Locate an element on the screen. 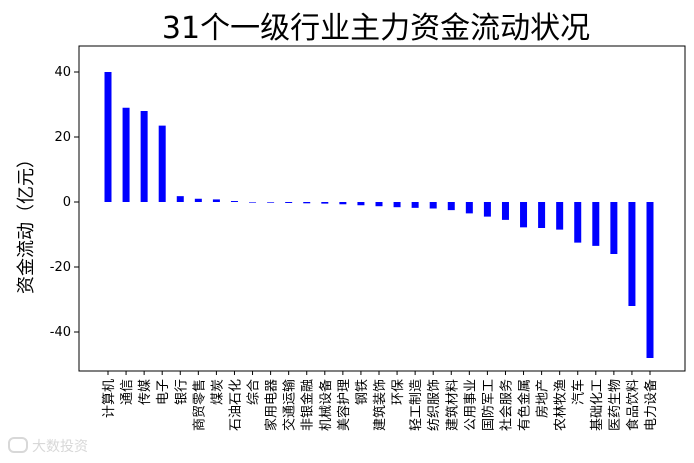 Image resolution: width=694 pixels, height=463 pixels. x-tick-label: 钢铁 is located at coordinates (362, 392).